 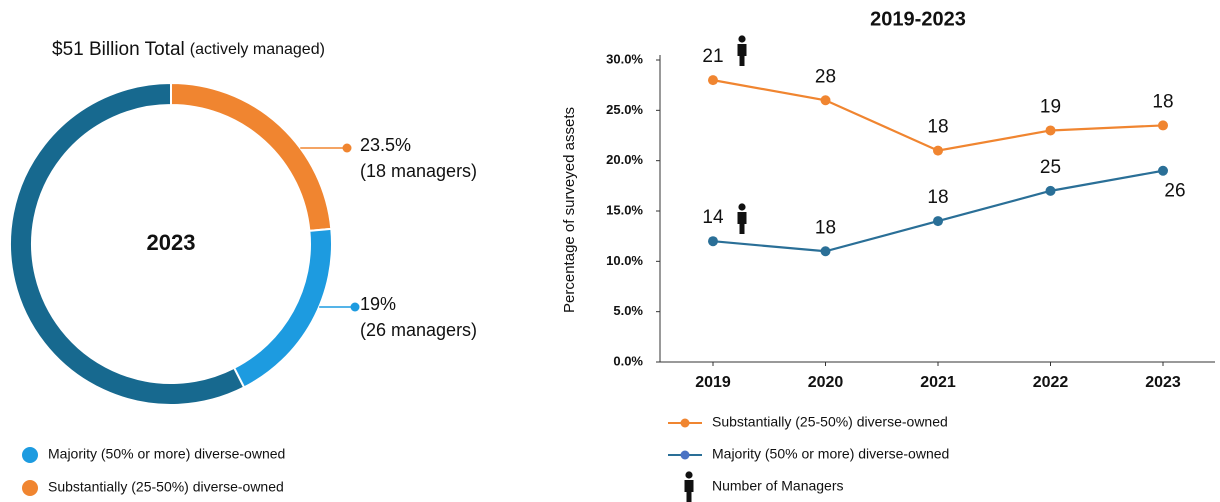 What do you see at coordinates (118, 49) in the screenshot?
I see `donut-title-main: $51 Billion Total` at bounding box center [118, 49].